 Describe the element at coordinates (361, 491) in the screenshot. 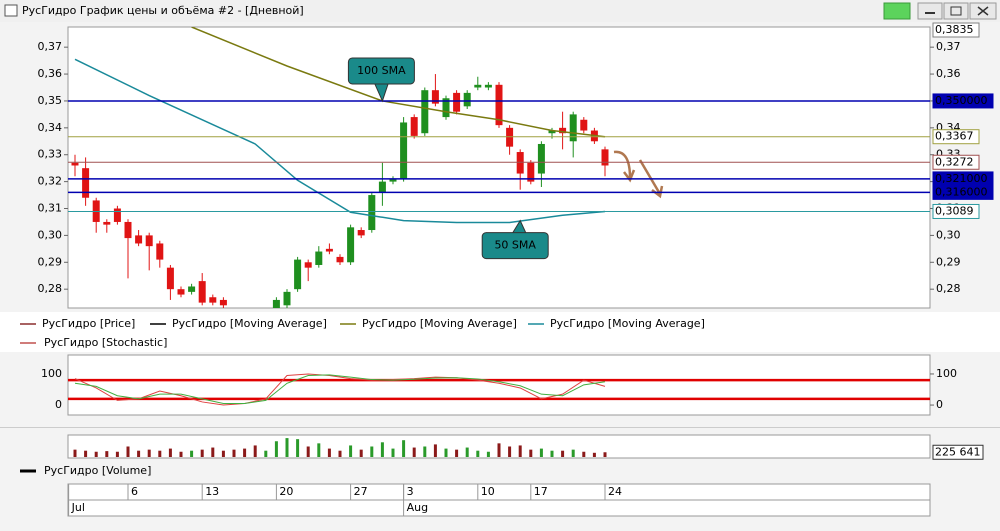

I see `x-tick-label: 27` at that location.